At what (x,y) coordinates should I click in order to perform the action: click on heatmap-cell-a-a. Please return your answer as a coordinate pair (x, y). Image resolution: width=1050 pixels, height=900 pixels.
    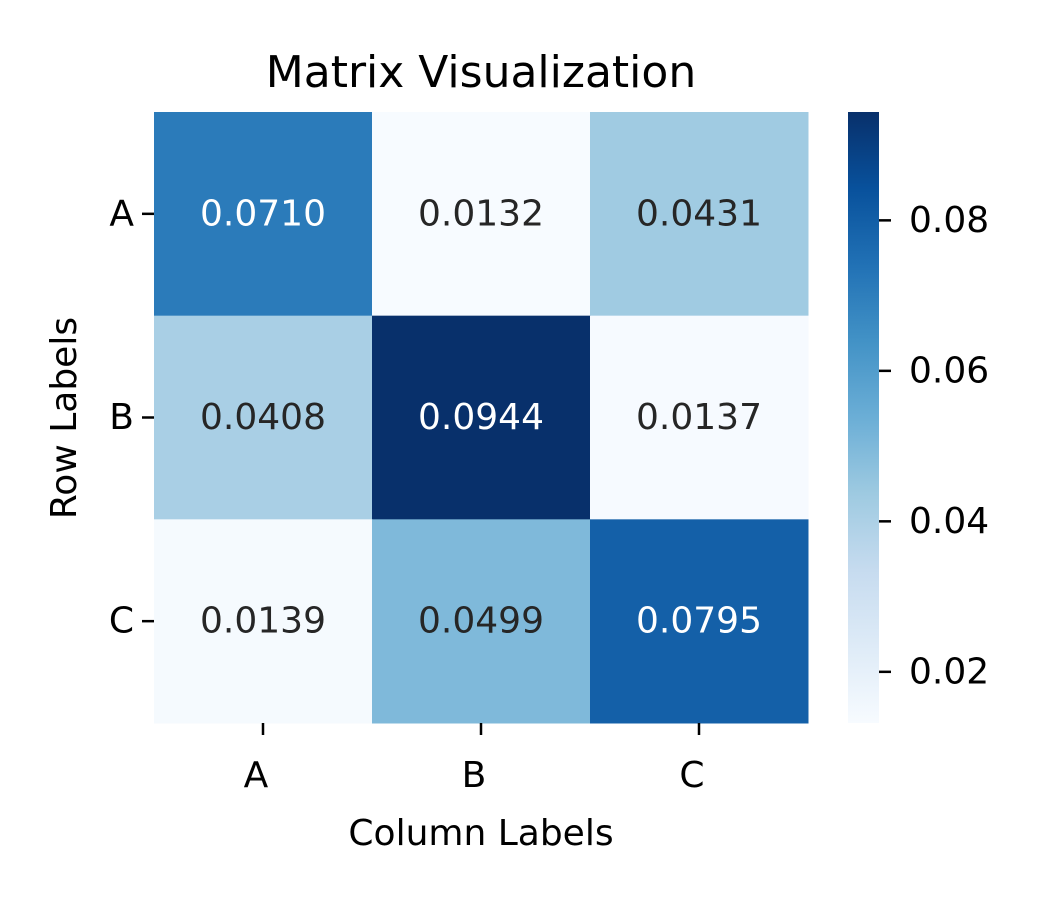
    Looking at the image, I should click on (263, 214).